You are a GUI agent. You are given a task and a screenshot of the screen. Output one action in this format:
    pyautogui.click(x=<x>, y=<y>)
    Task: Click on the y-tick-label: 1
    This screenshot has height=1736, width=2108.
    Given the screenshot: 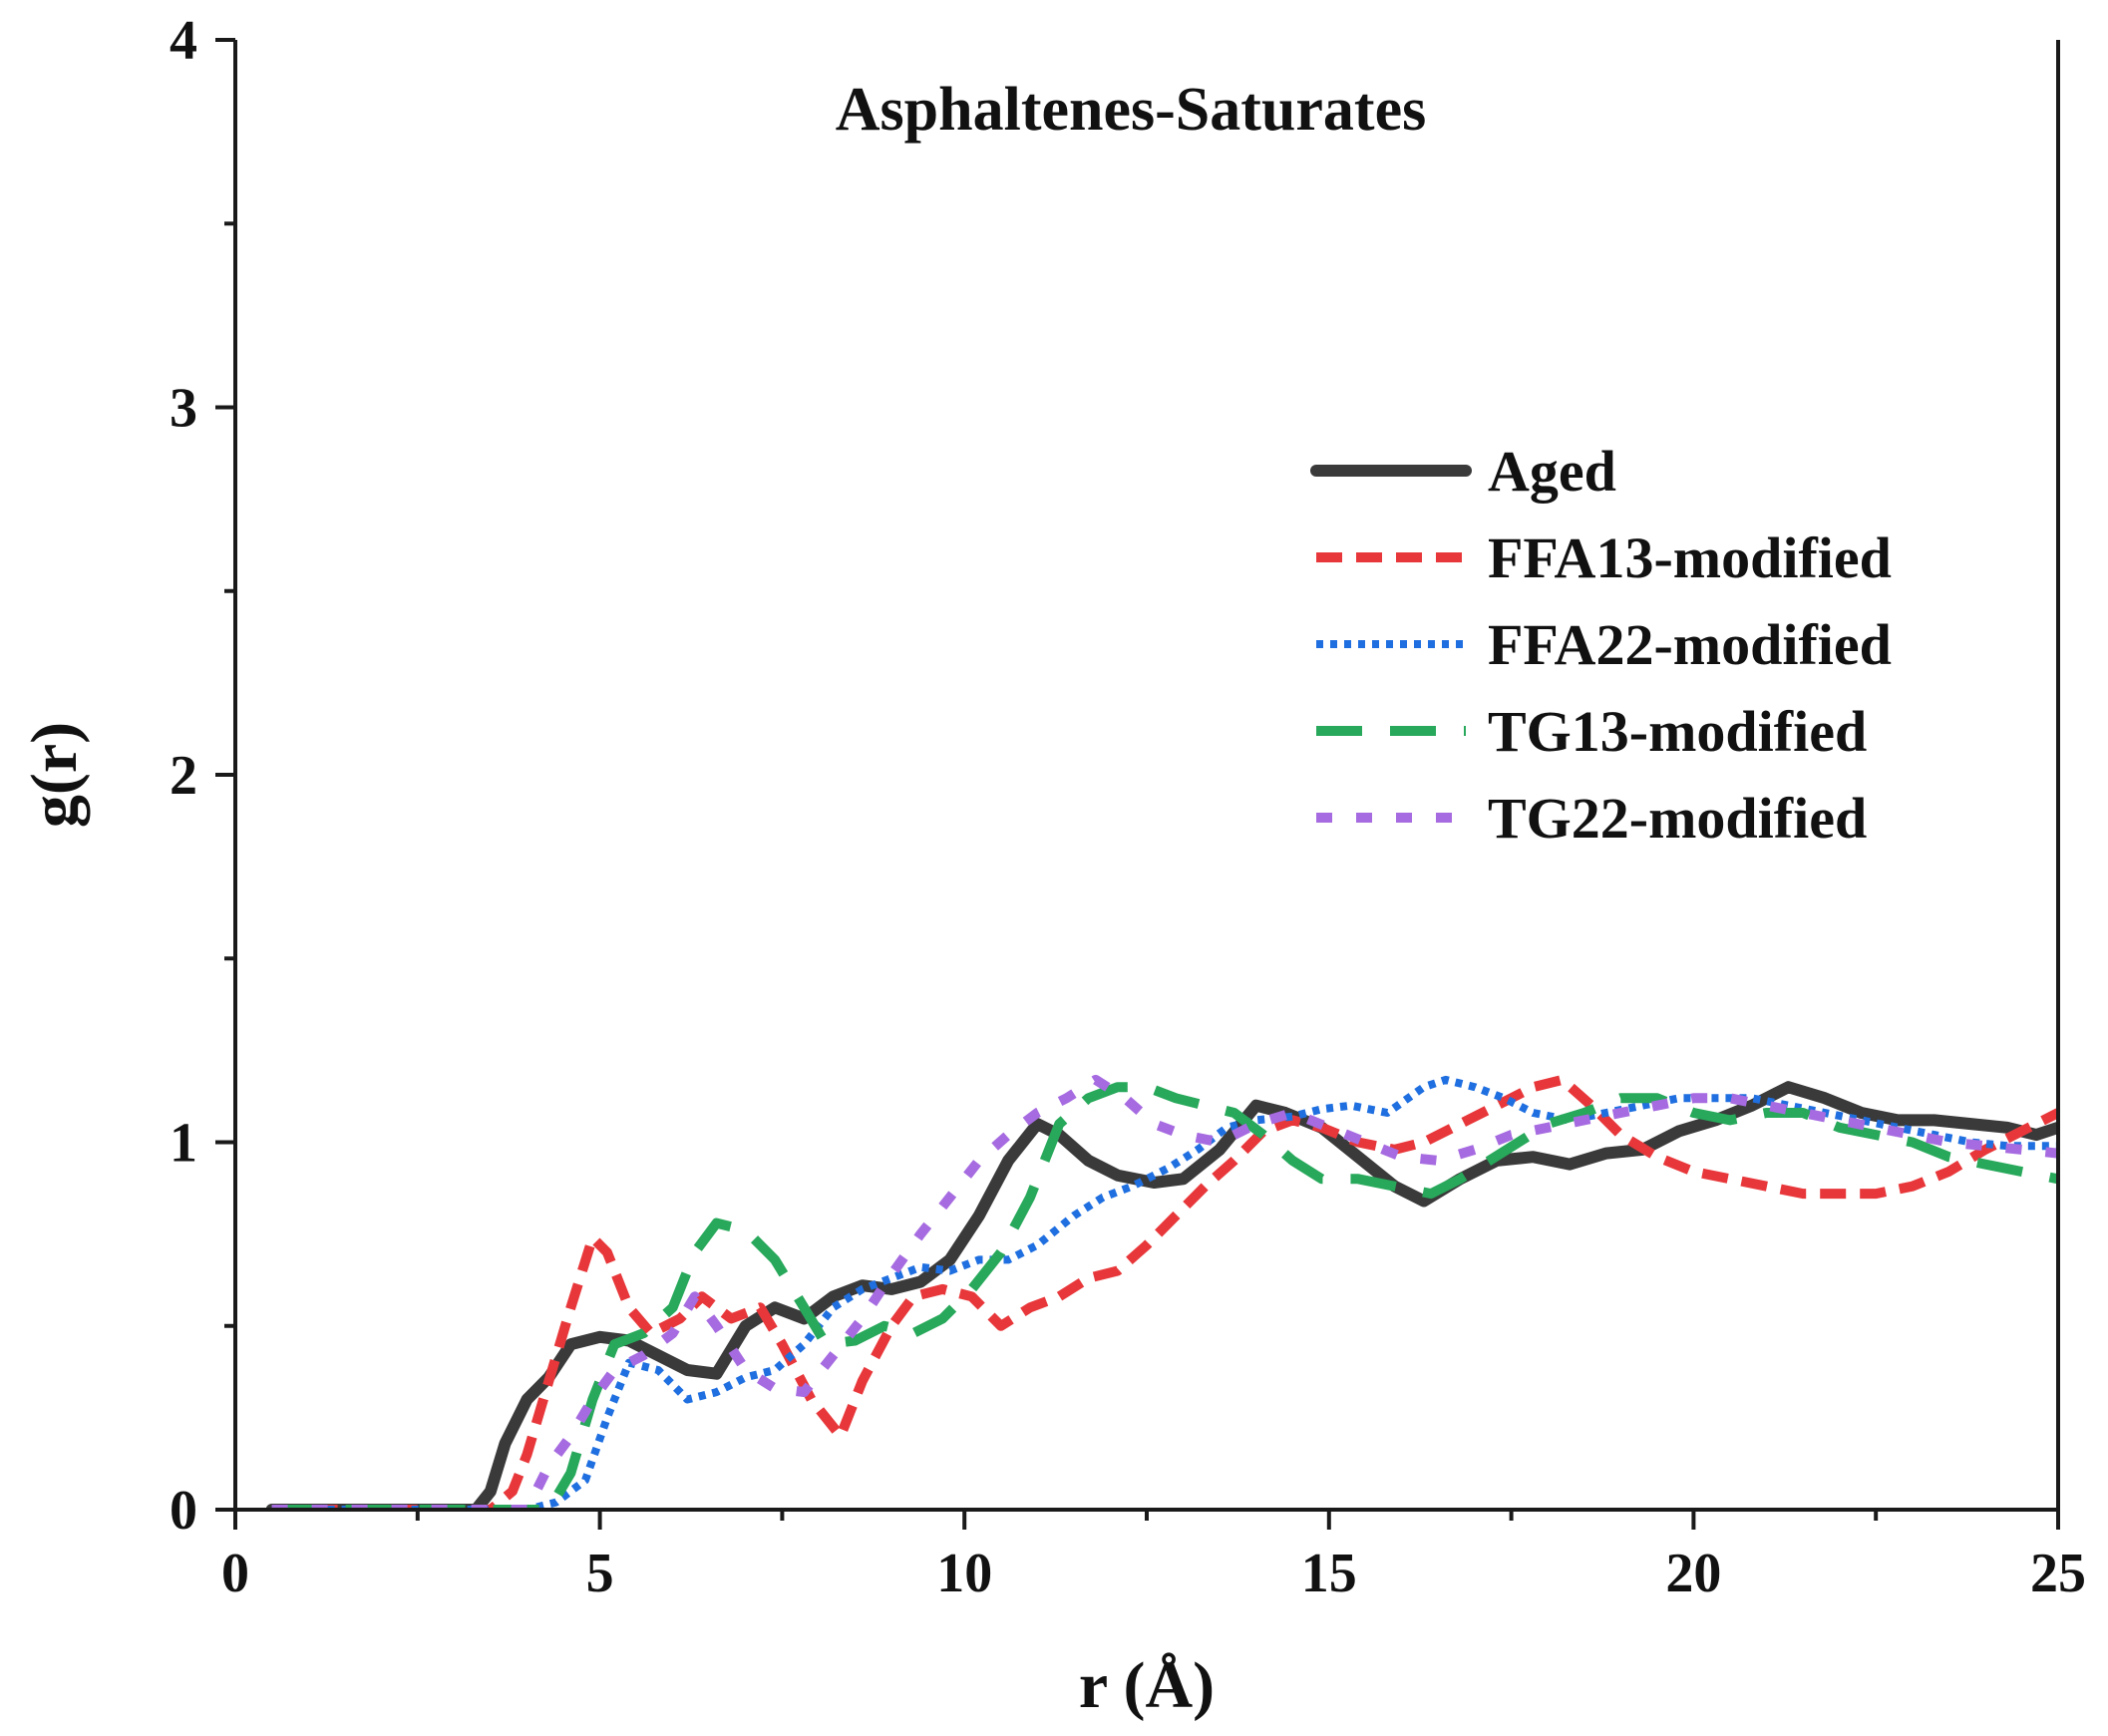 What is the action you would take?
    pyautogui.click(x=183, y=1144)
    